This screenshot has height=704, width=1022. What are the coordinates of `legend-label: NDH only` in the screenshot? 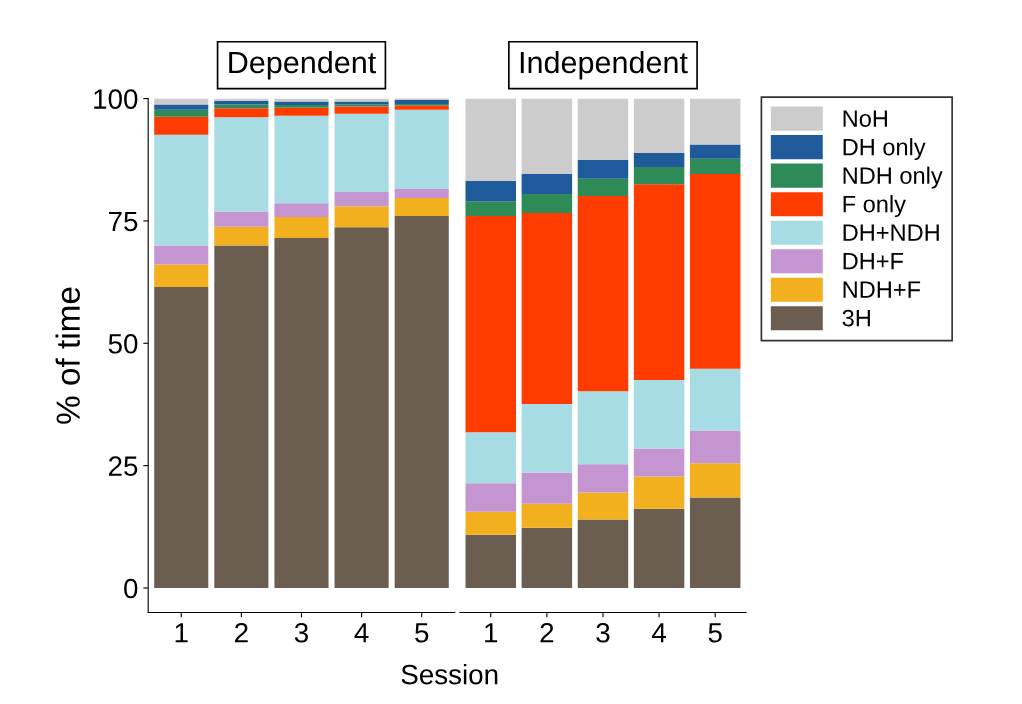 It's located at (893, 177).